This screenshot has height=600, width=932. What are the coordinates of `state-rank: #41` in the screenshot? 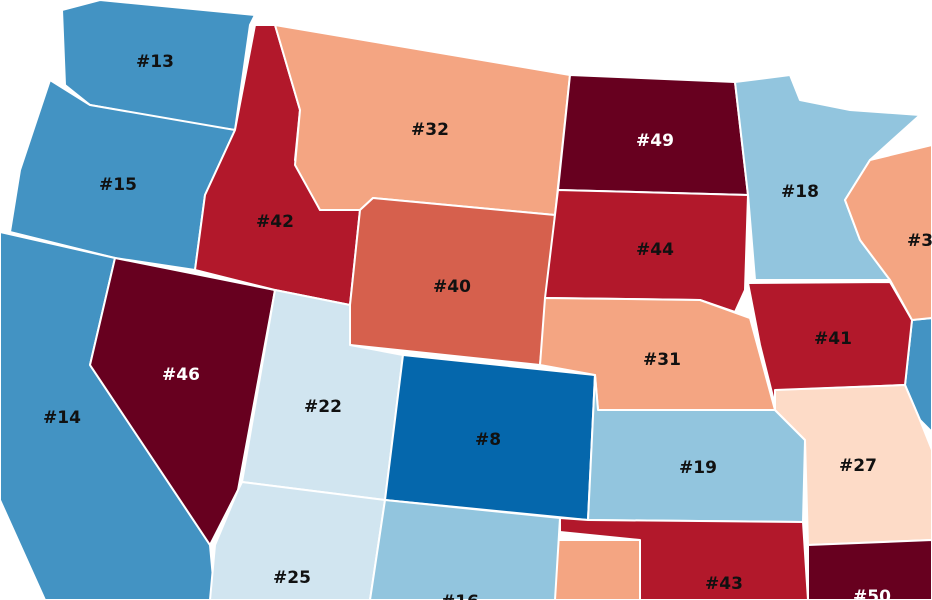 It's located at (833, 339).